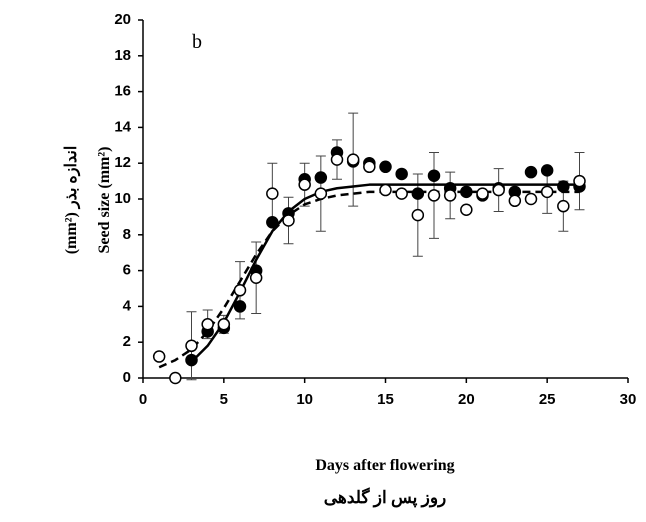 This screenshot has height=522, width=646. Describe the element at coordinates (122, 55) in the screenshot. I see `y-tick-label: 18` at that location.